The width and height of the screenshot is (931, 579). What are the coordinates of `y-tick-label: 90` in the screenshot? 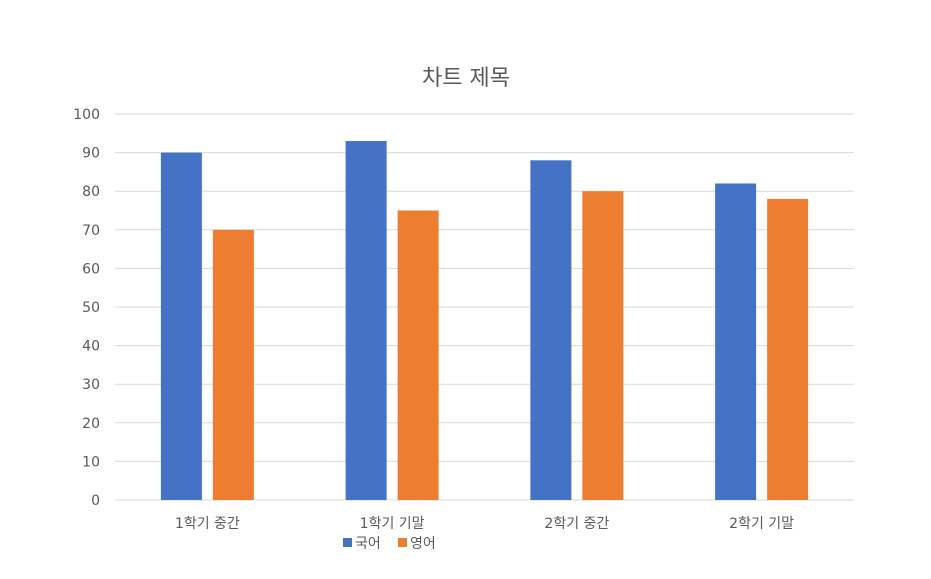 It's located at (91, 154).